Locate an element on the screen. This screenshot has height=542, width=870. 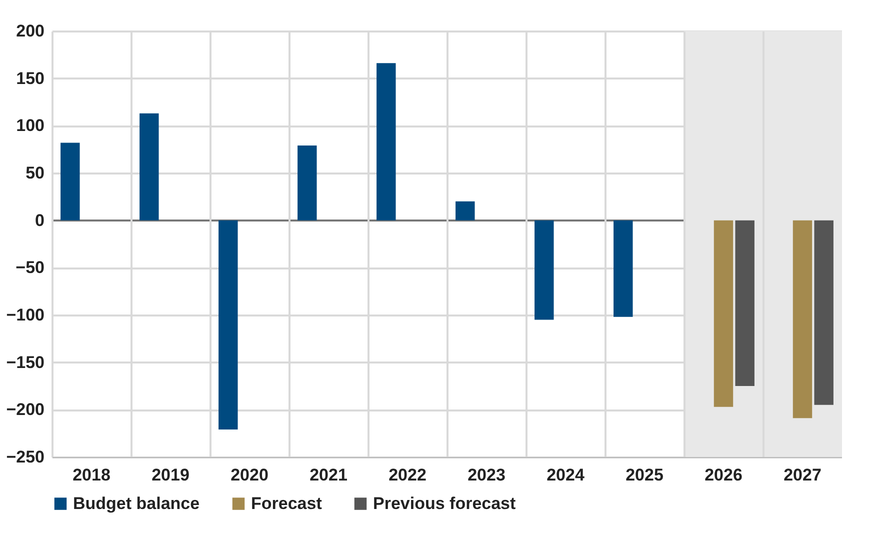
x-tick-label: 2023 is located at coordinates (487, 475).